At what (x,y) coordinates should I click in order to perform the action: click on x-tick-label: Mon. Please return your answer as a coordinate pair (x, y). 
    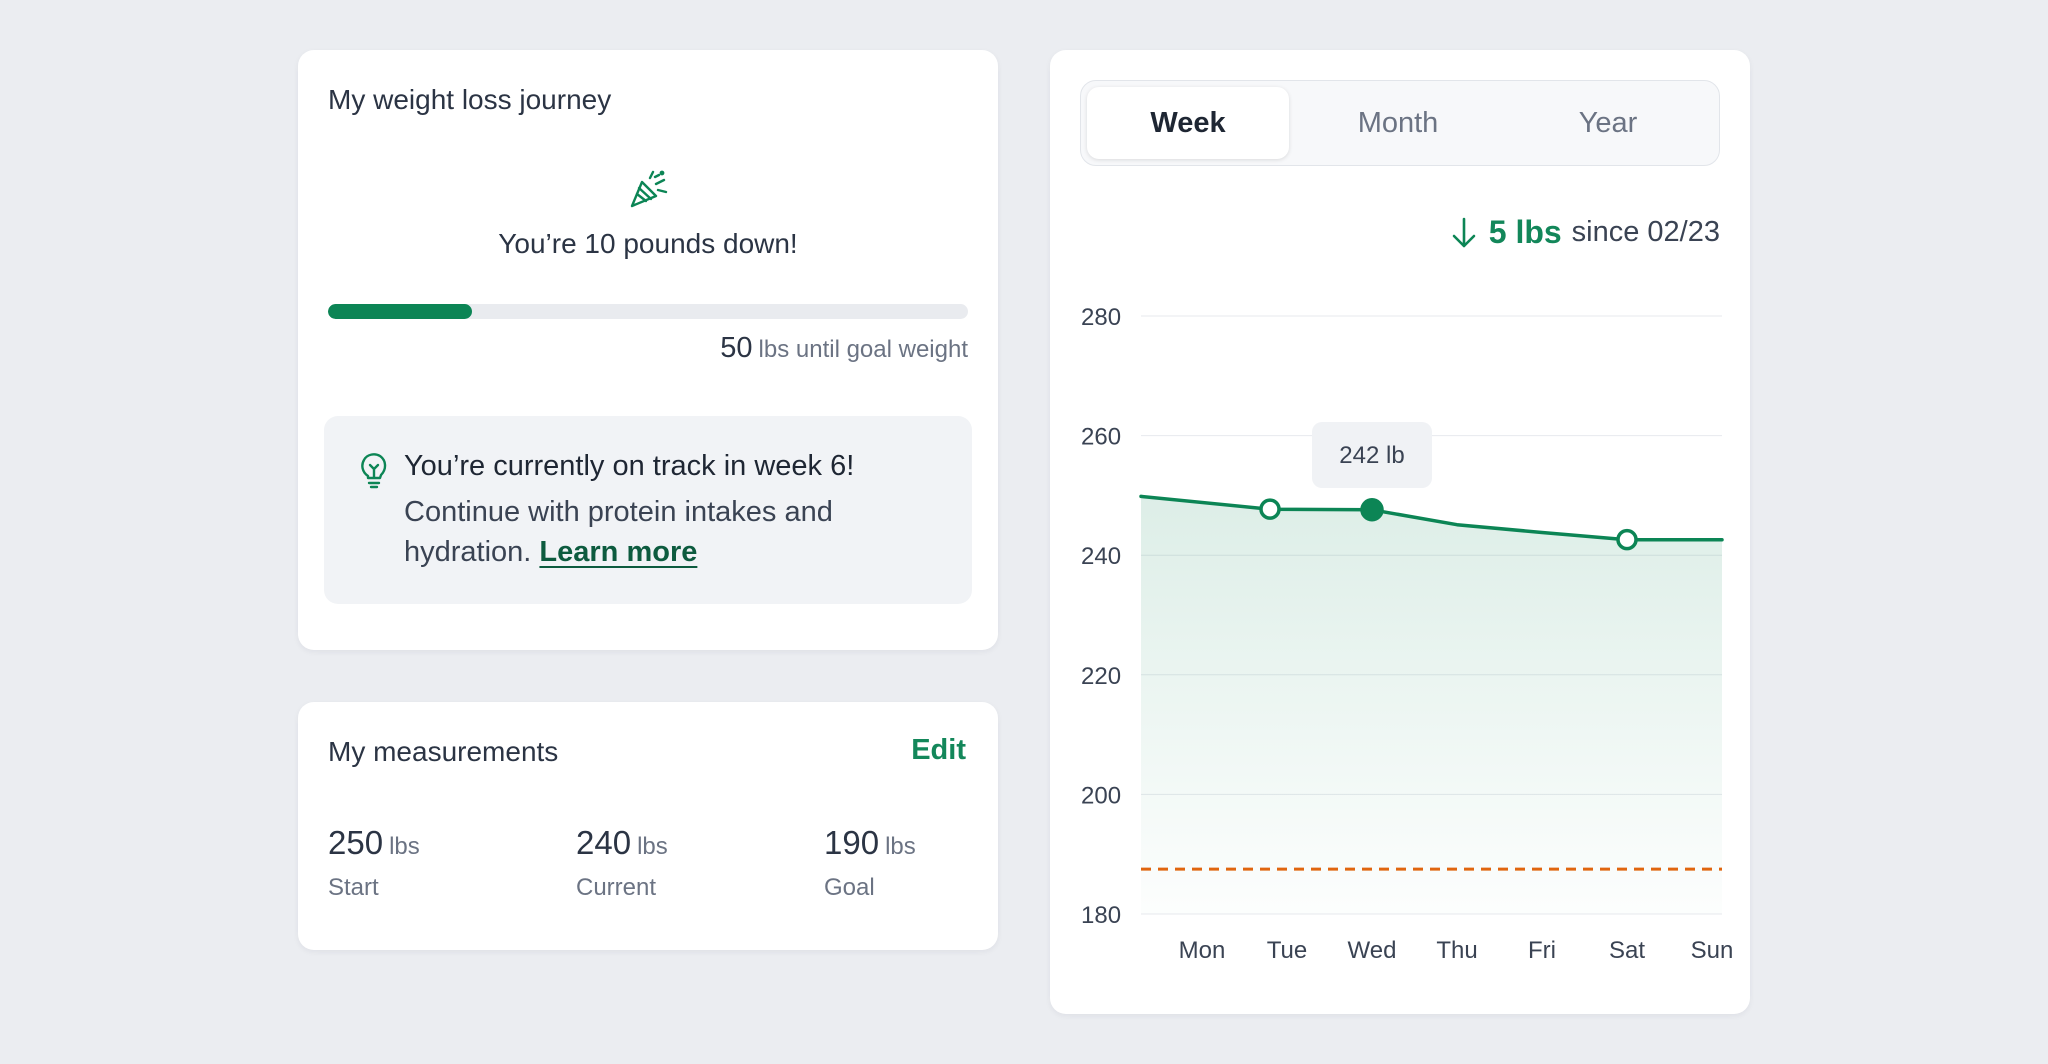
    Looking at the image, I should click on (1202, 950).